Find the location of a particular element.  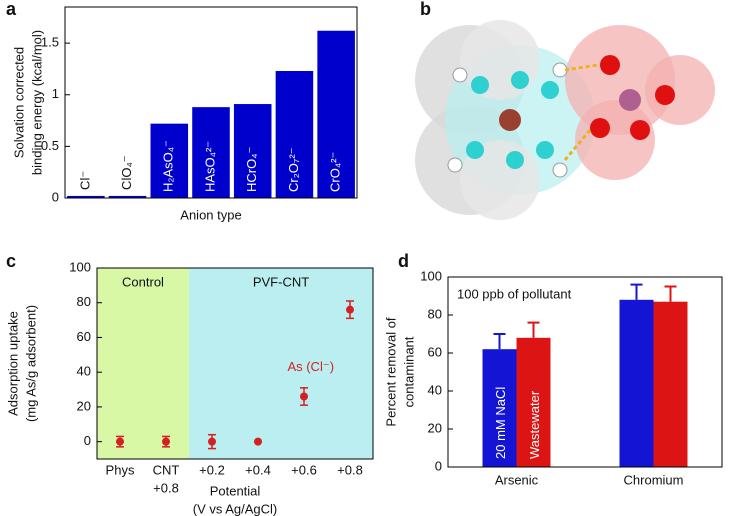

x-tick-label: CNT is located at coordinates (166, 469).